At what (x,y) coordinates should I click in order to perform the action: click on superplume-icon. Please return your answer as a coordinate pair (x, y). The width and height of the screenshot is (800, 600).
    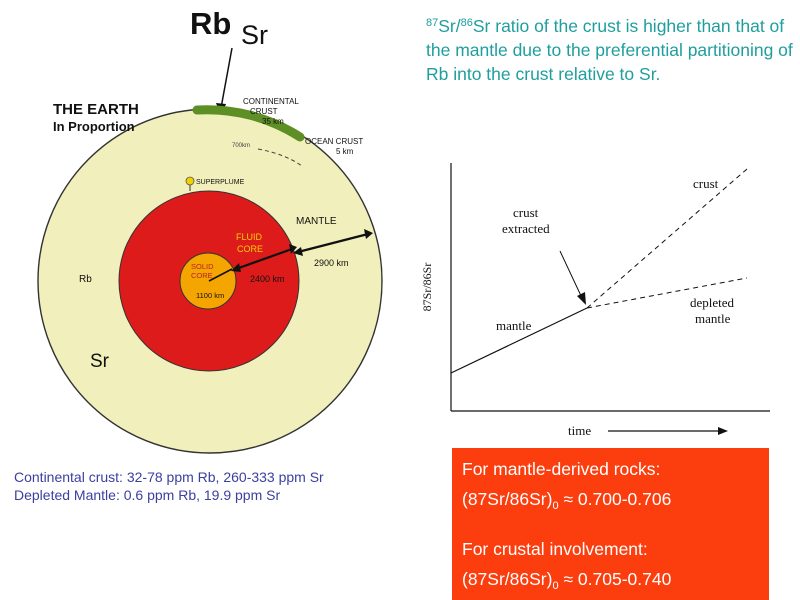
    Looking at the image, I should click on (190, 181).